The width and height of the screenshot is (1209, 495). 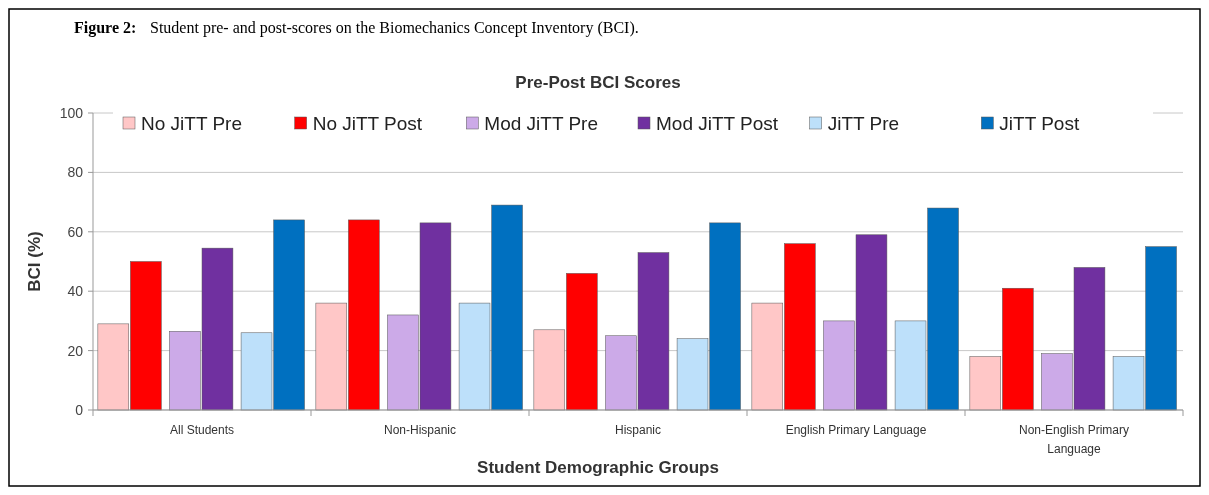 What do you see at coordinates (856, 430) in the screenshot?
I see `x-tick-label: English Primary Language` at bounding box center [856, 430].